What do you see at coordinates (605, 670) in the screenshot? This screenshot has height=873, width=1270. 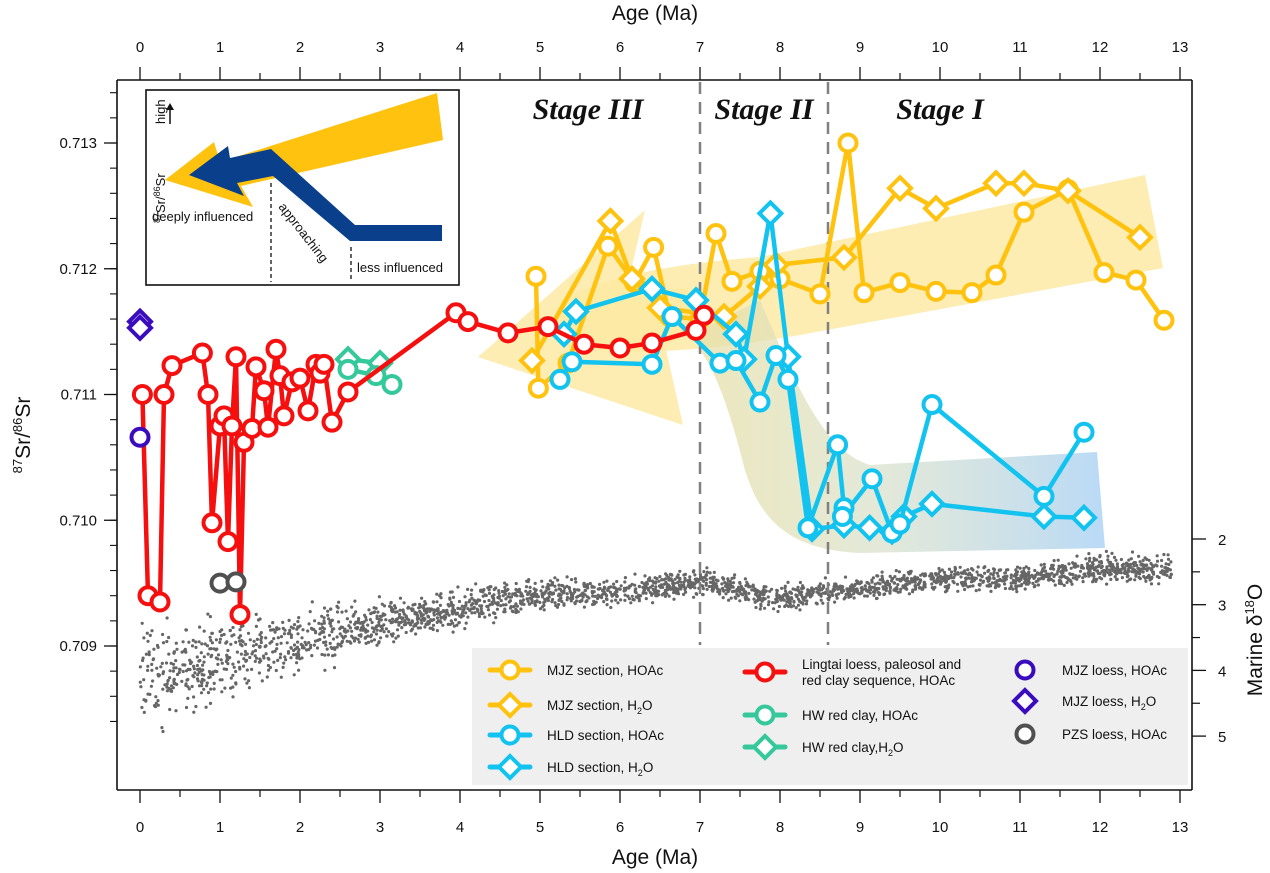 I see `legend-label: MJZ section, HOAc` at bounding box center [605, 670].